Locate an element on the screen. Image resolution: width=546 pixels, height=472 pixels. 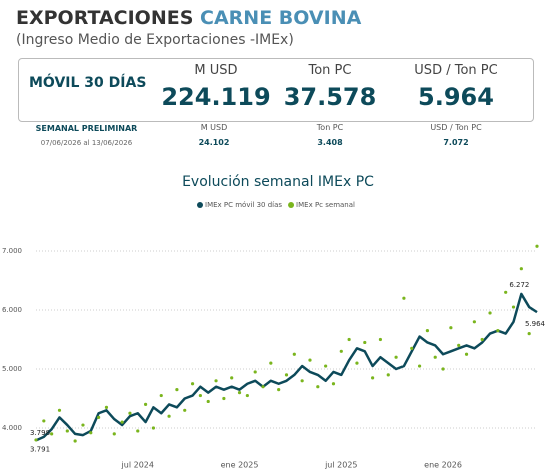
title-accent: CARNE BOVINA is located at coordinates (281, 18).